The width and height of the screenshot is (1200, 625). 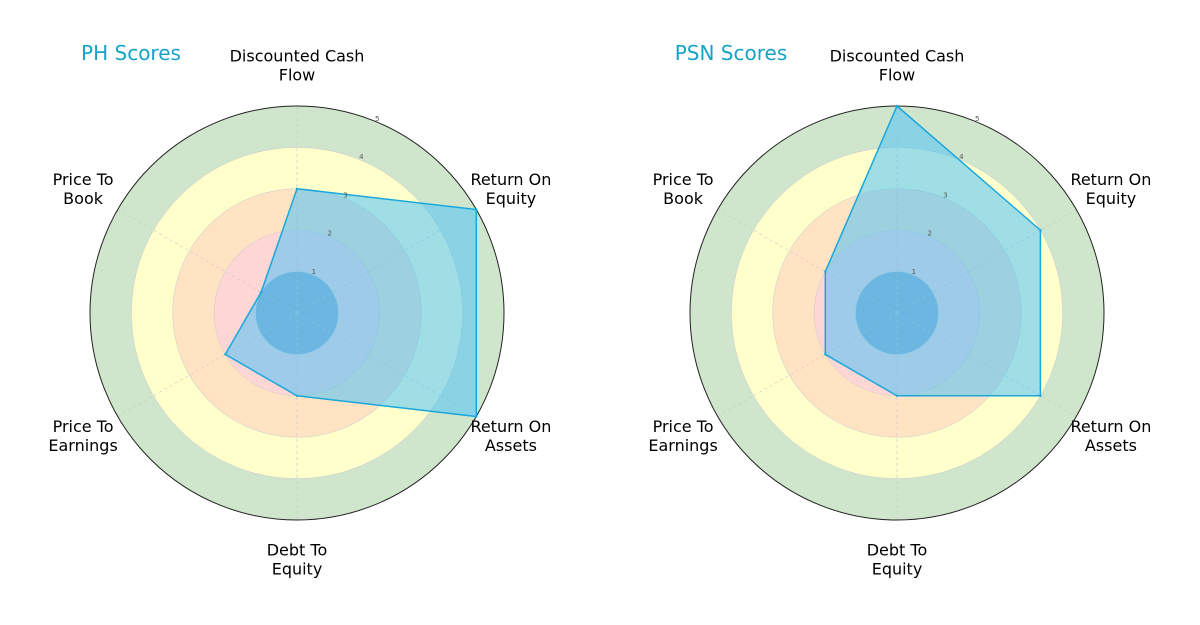 What do you see at coordinates (731, 53) in the screenshot?
I see `chart-title: PSN Scores` at bounding box center [731, 53].